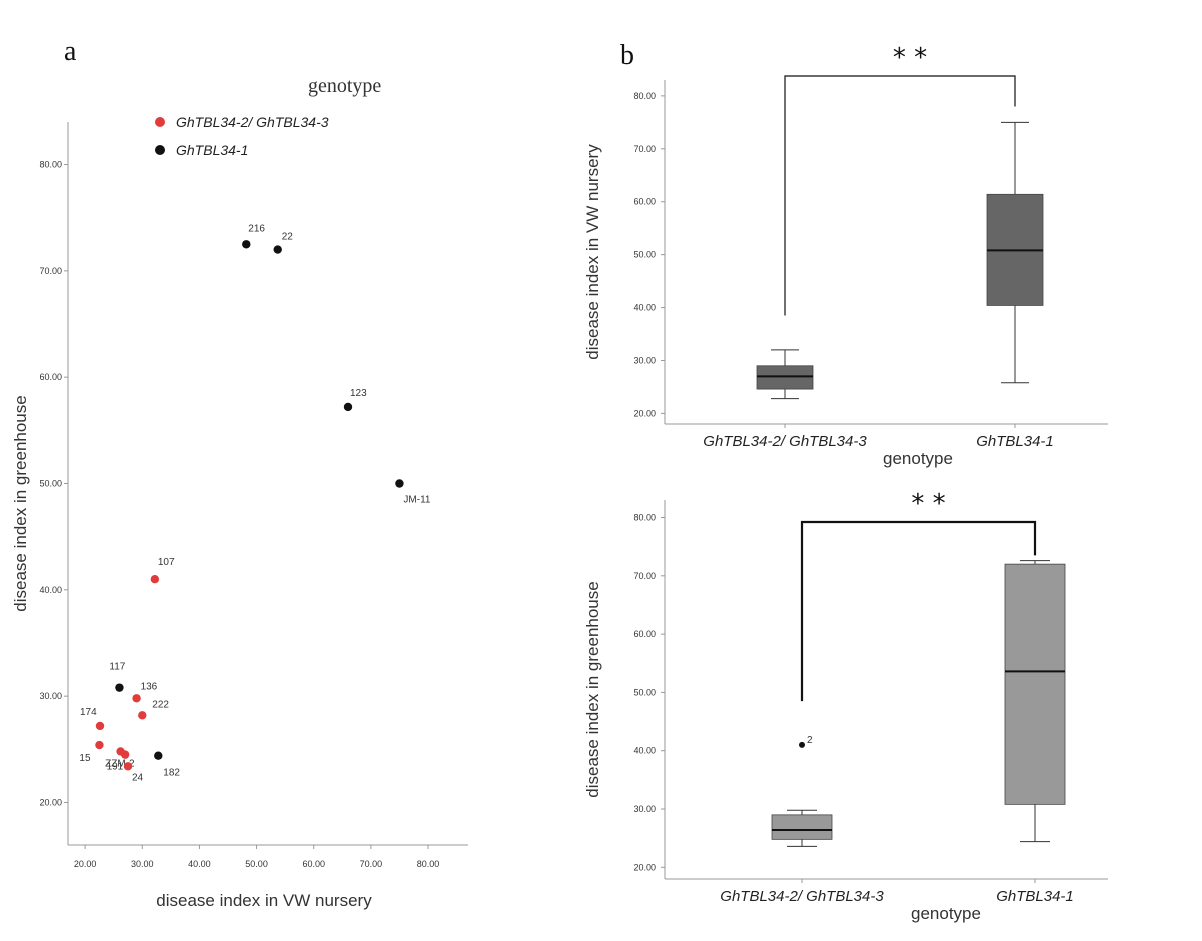  Describe the element at coordinates (252, 122) in the screenshot. I see `legend-entry: GhTBL34-2/ GhTBL34-3` at that location.